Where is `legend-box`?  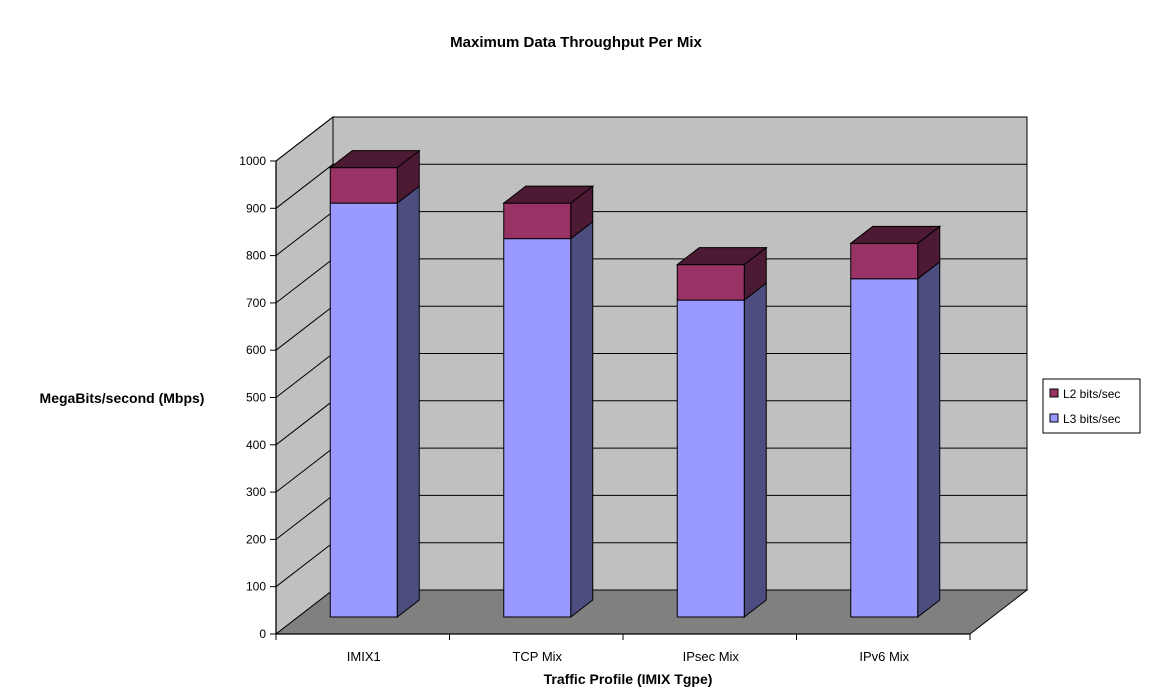
legend-box is located at coordinates (1091, 406).